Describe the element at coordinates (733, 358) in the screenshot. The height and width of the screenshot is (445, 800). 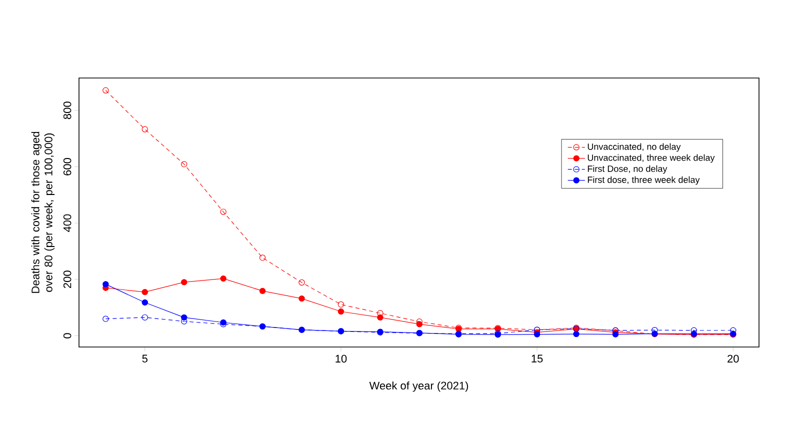
I see `x-tick-label: 20` at that location.